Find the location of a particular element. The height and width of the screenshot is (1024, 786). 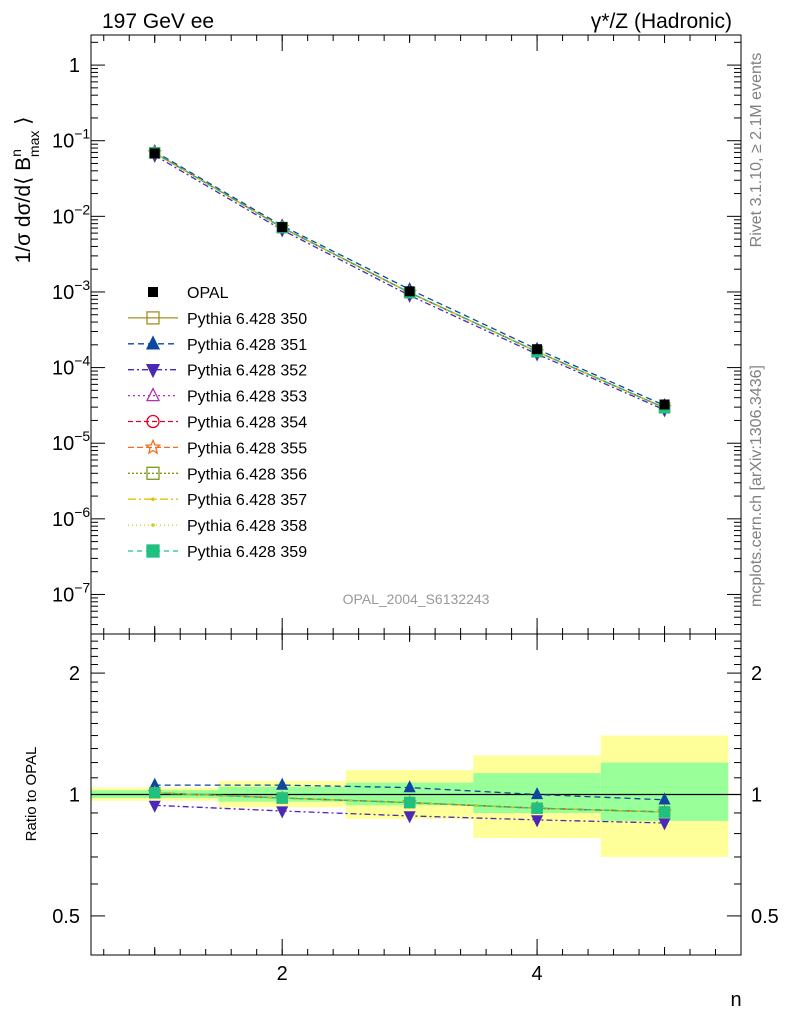

ratio-y-tick-label-right: 2 is located at coordinates (756, 674).